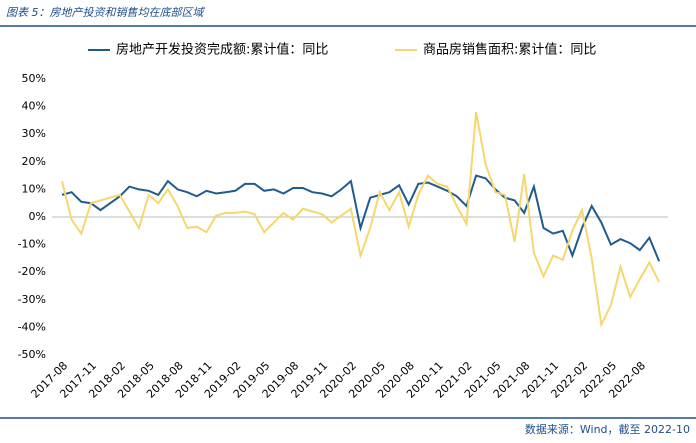 The height and width of the screenshot is (443, 696). What do you see at coordinates (34, 161) in the screenshot?
I see `y-tick-label: 20%` at bounding box center [34, 161].